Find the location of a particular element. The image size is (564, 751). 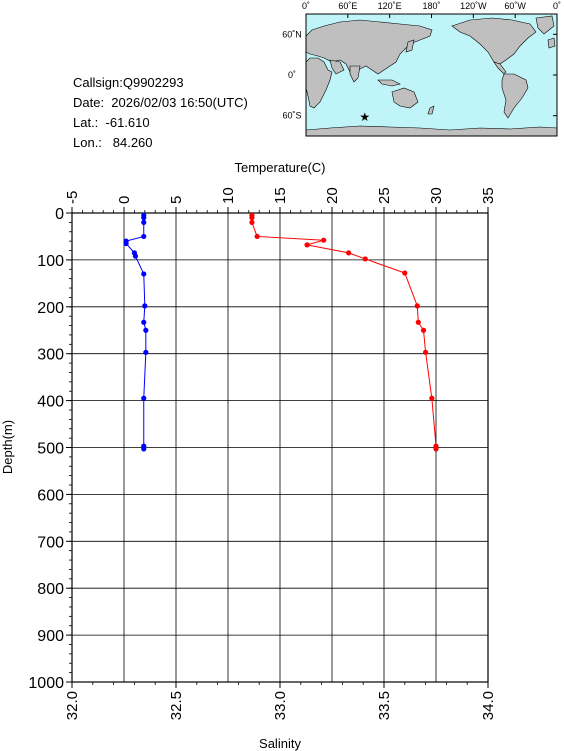

temperature-tick-label: 5 is located at coordinates (176, 200).